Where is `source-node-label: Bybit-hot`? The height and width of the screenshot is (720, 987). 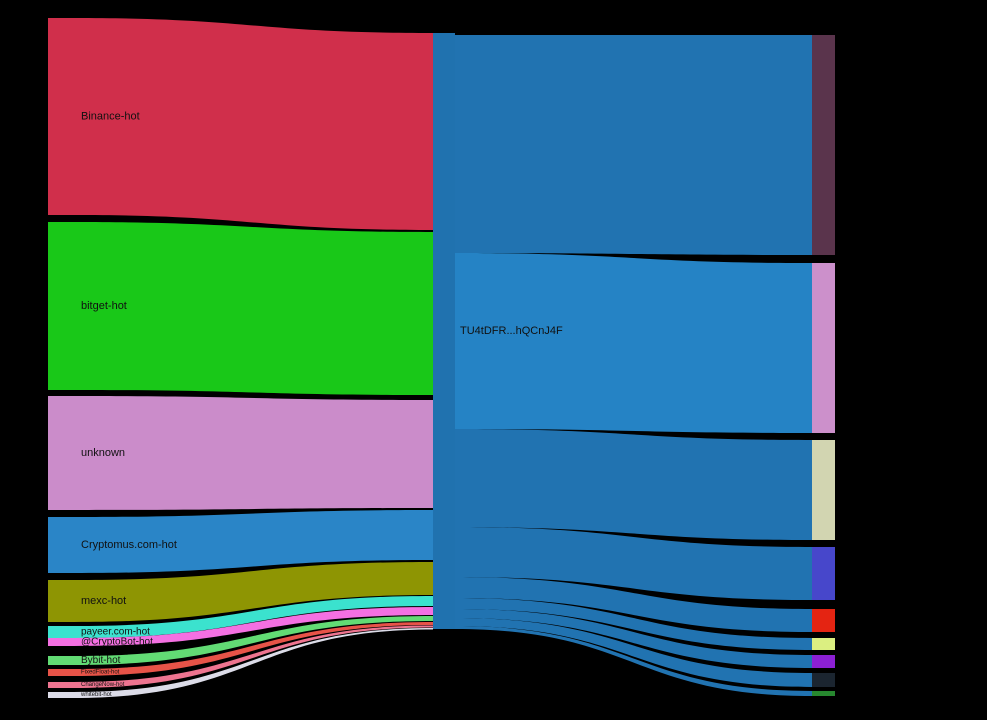 source-node-label: Bybit-hot is located at coordinates (101, 660).